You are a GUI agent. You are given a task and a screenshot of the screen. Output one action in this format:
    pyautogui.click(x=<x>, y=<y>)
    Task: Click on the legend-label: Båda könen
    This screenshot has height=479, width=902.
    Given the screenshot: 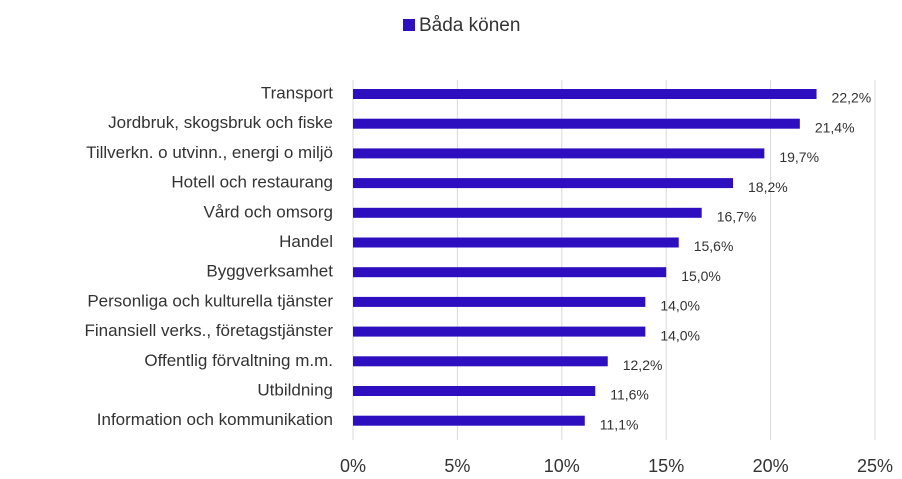 What is the action you would take?
    pyautogui.click(x=469, y=25)
    